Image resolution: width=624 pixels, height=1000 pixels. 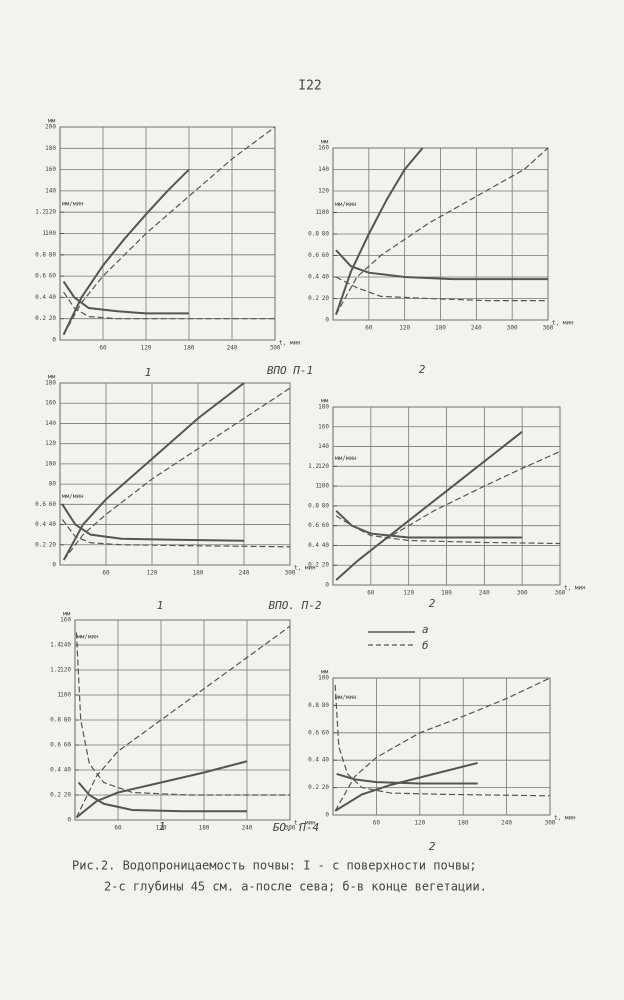 What do you see at coordinates (44, 233) in the screenshot?
I see `y2-tick-label: 1` at bounding box center [44, 233].